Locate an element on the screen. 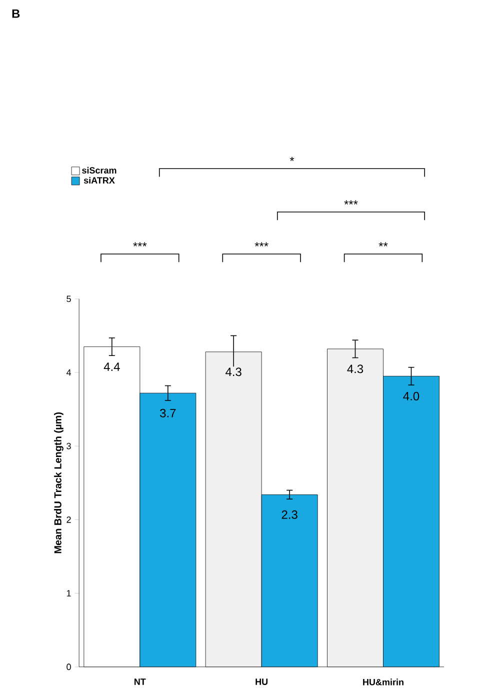 The width and height of the screenshot is (494, 700). data-label: 3.7 is located at coordinates (168, 413).